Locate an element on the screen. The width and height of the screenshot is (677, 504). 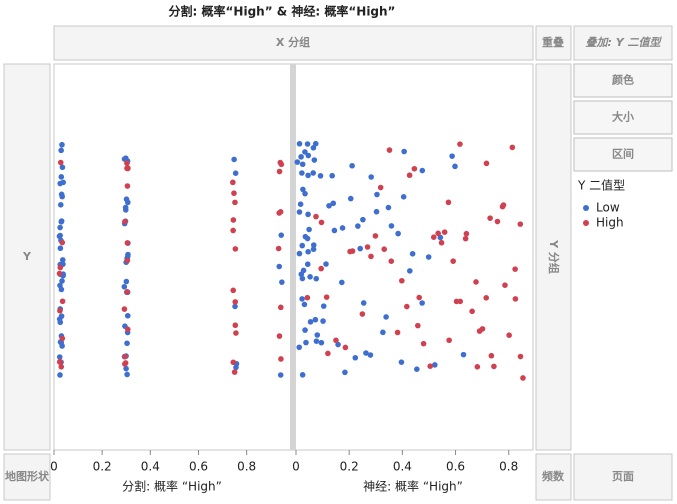
overlap-label: 重叠 is located at coordinates (553, 42).